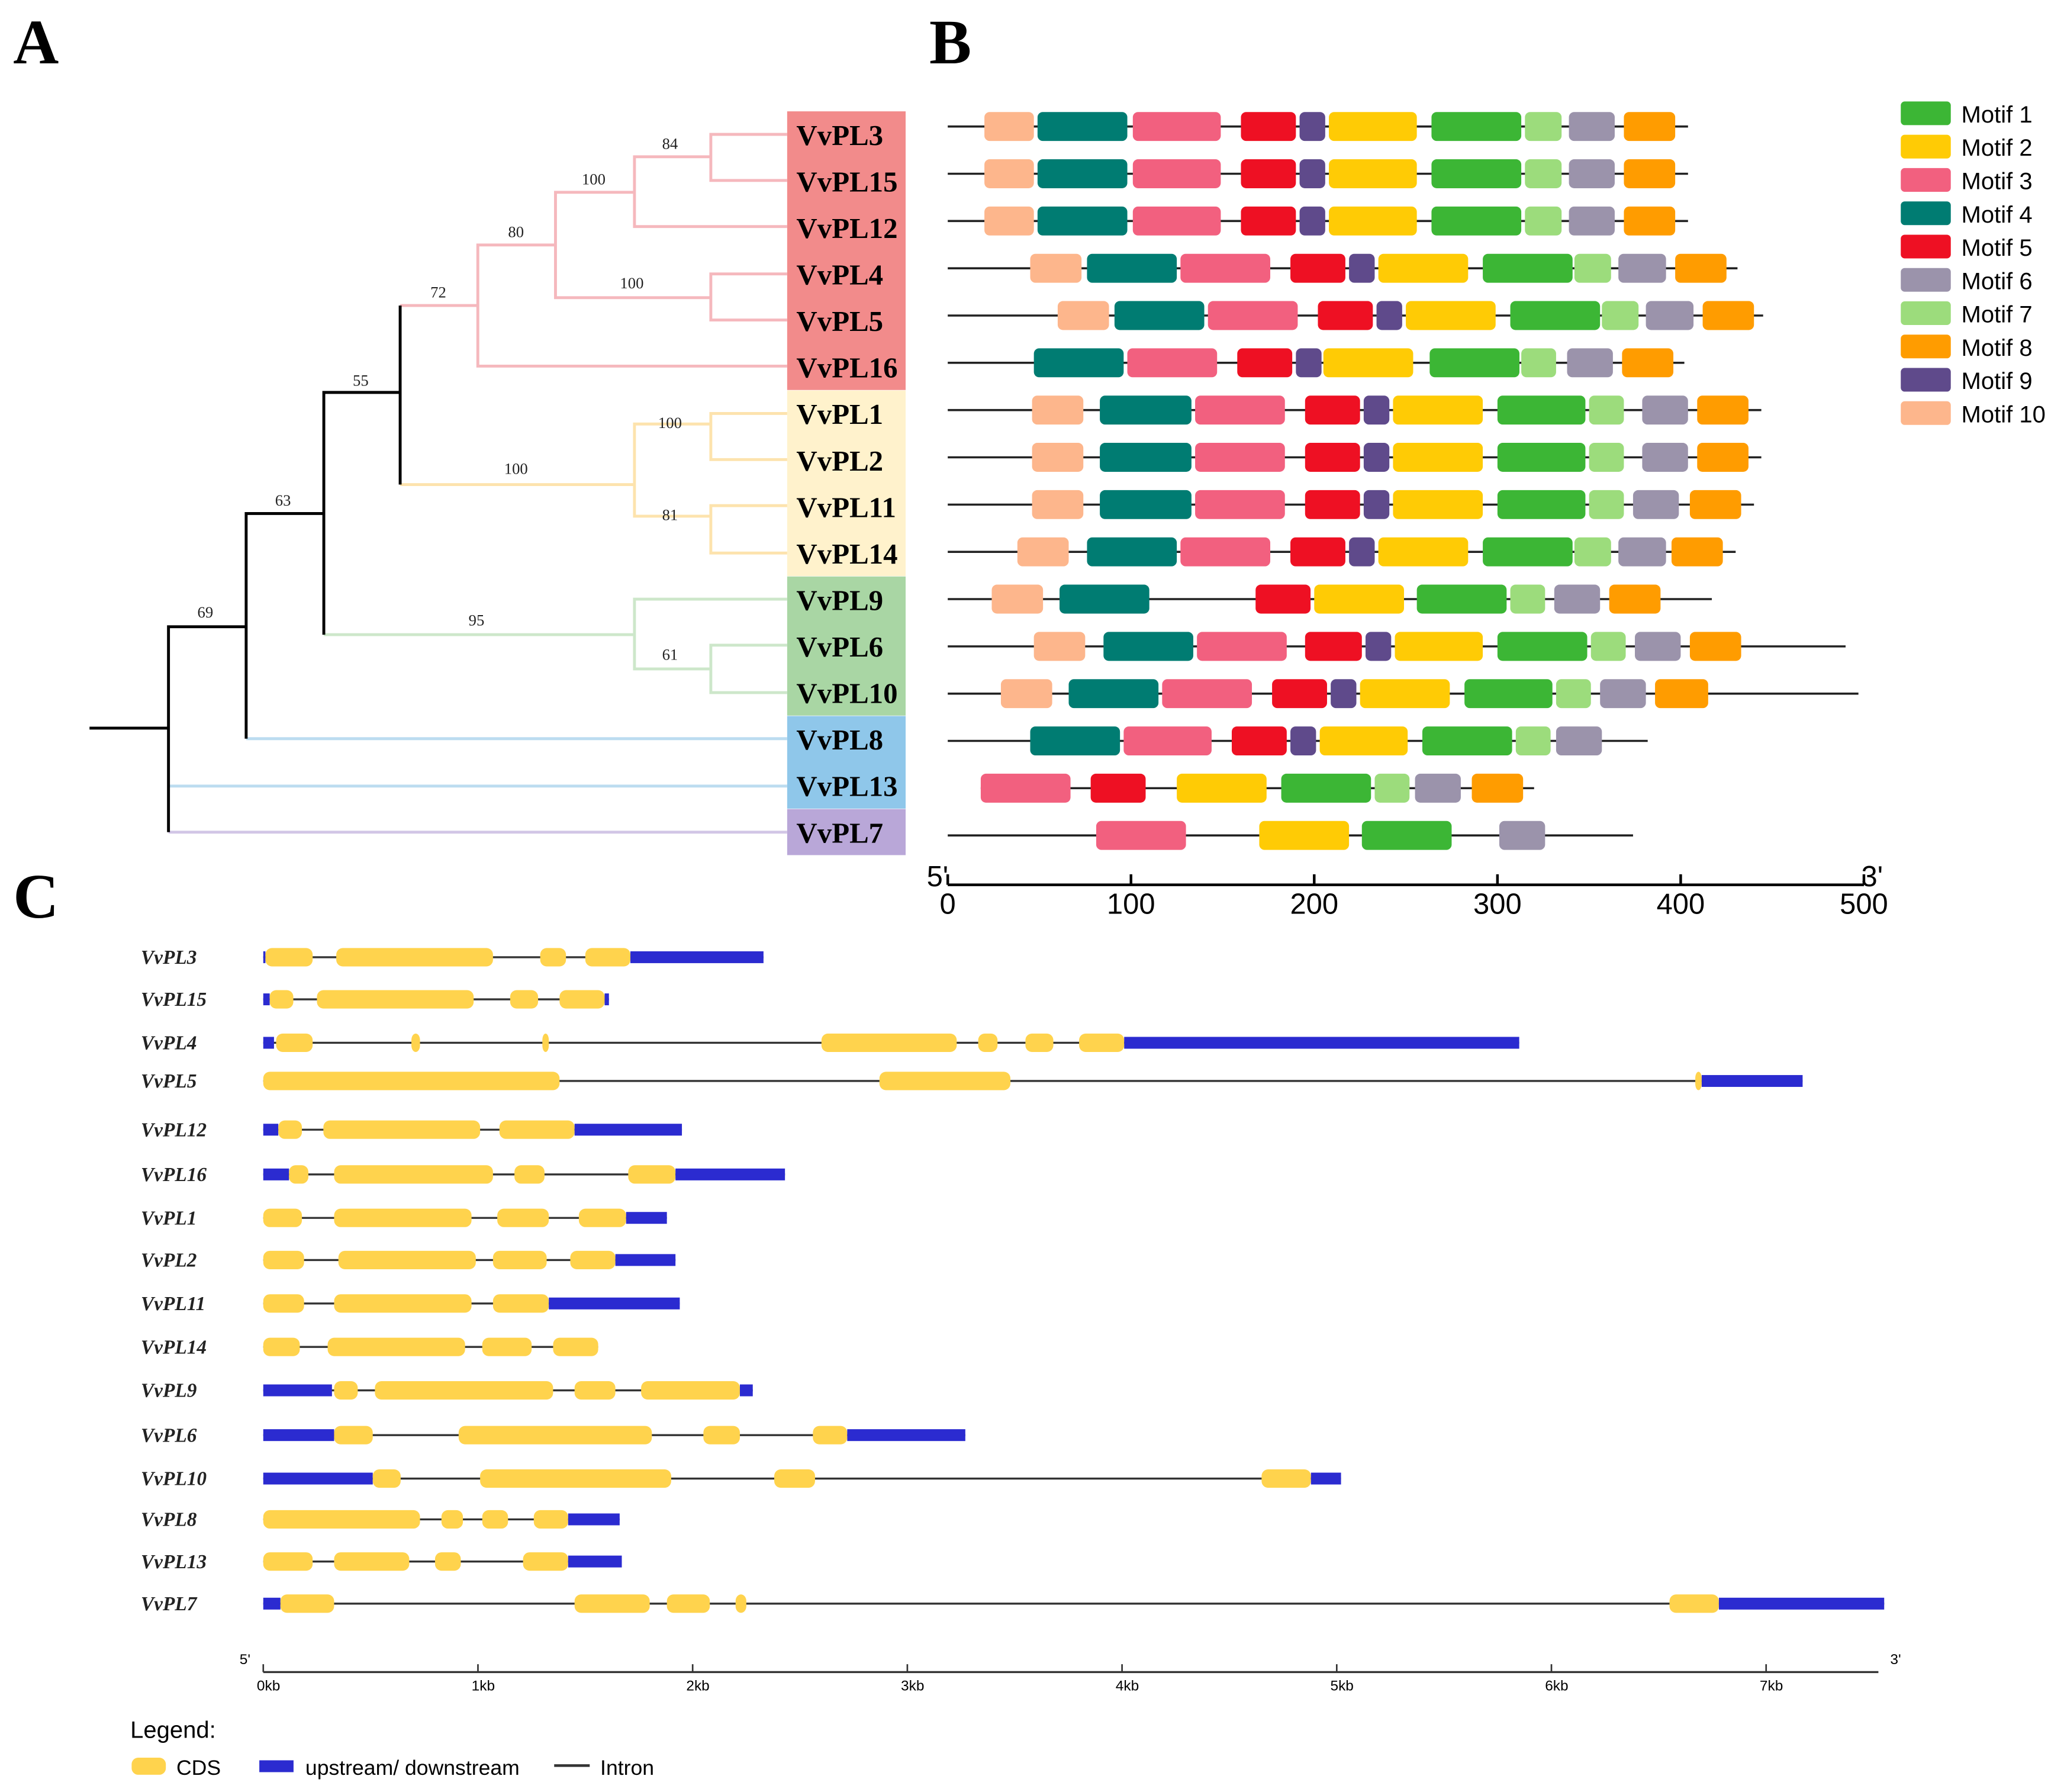 This screenshot has width=2064, height=1792. Describe the element at coordinates (593, 251) in the screenshot. I see `branch-pink-clade` at that location.